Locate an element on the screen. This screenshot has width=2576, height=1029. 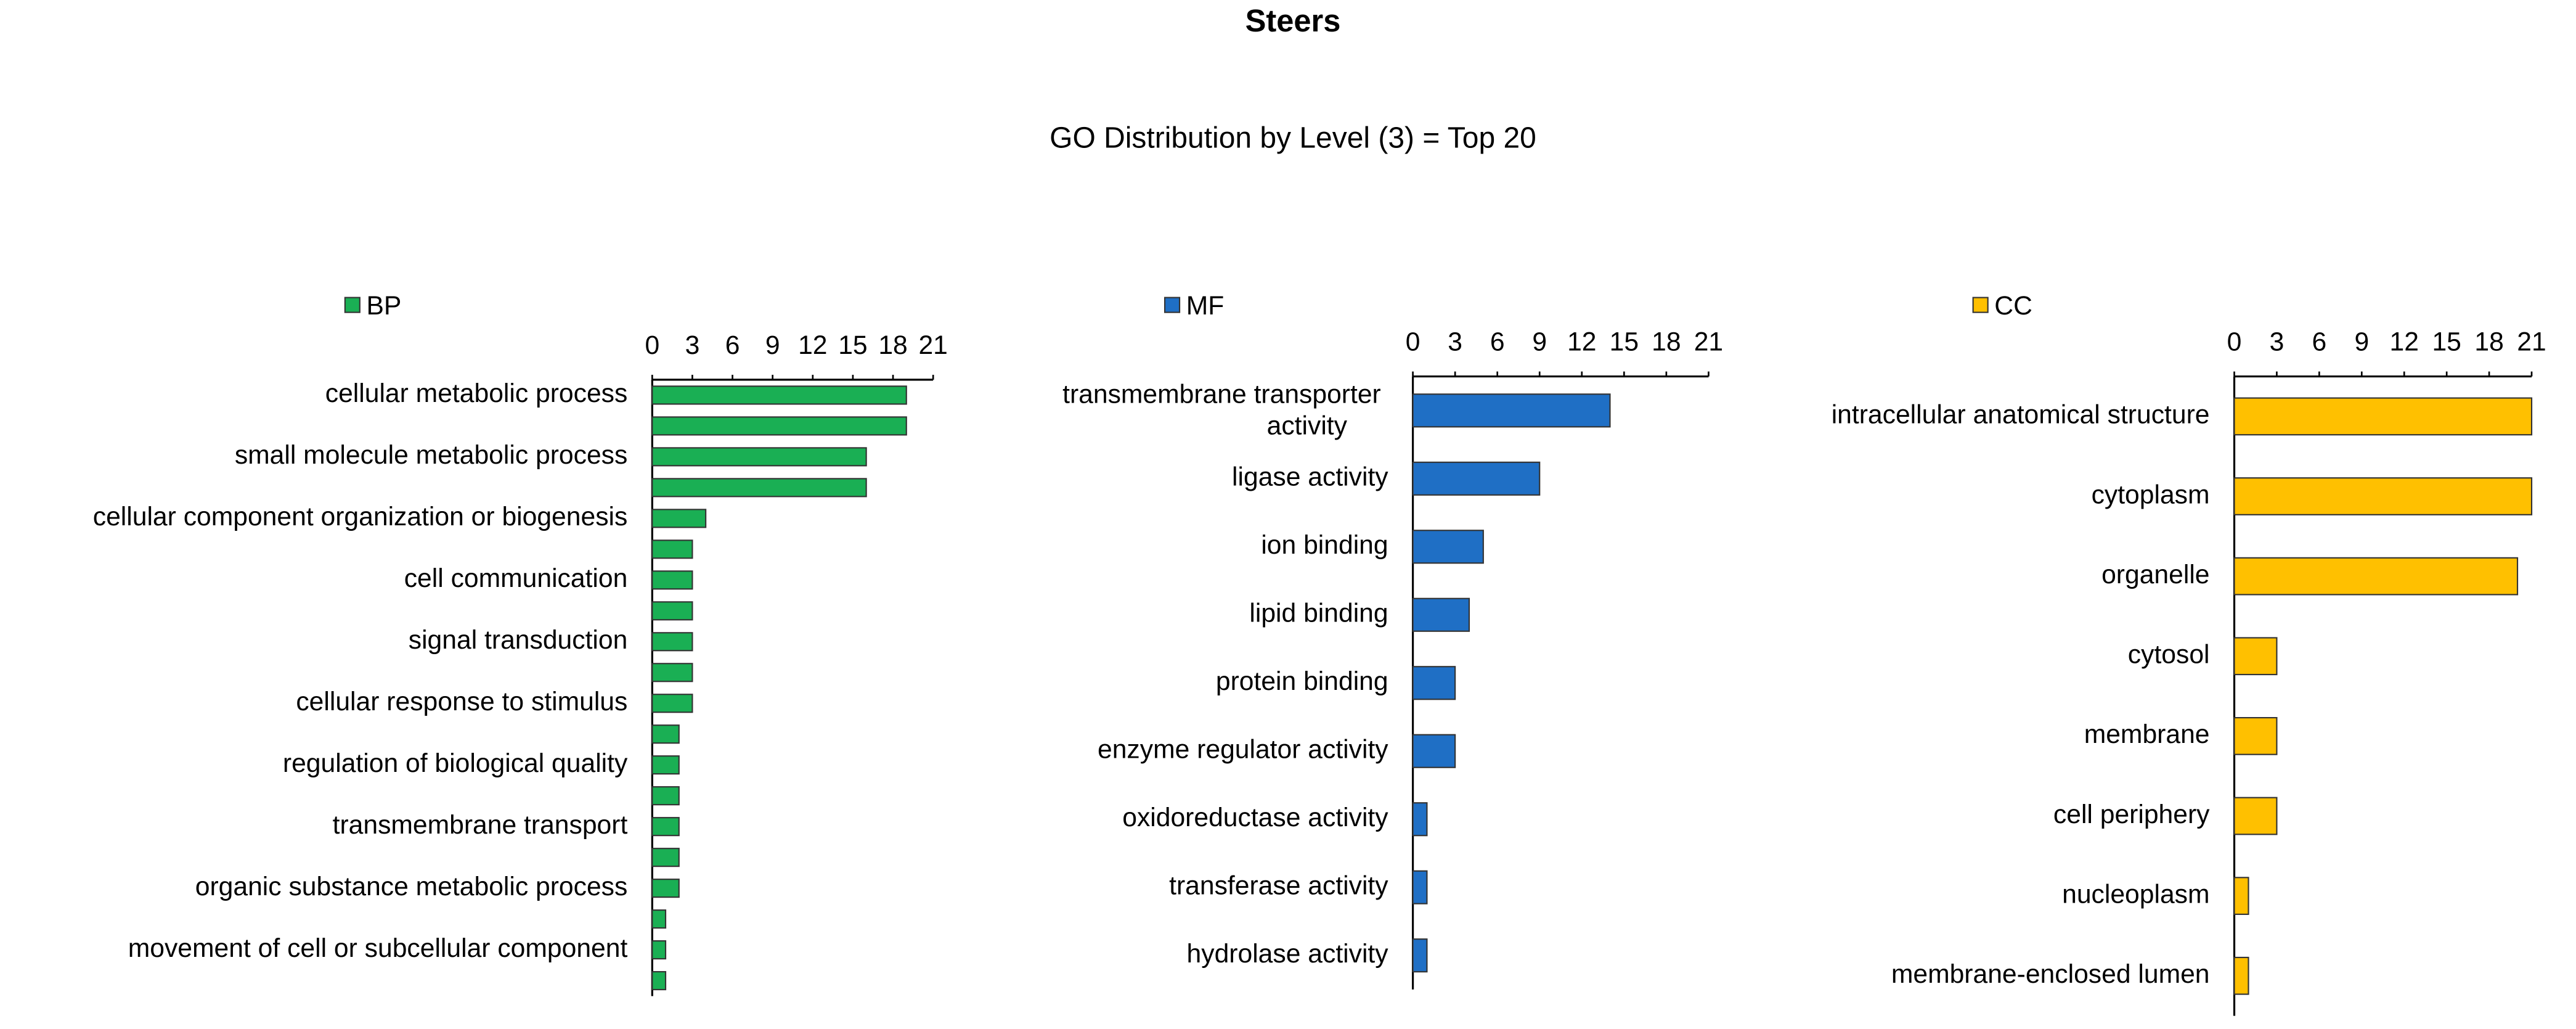
y-tick-label: cytoplasm is located at coordinates (2151, 494).